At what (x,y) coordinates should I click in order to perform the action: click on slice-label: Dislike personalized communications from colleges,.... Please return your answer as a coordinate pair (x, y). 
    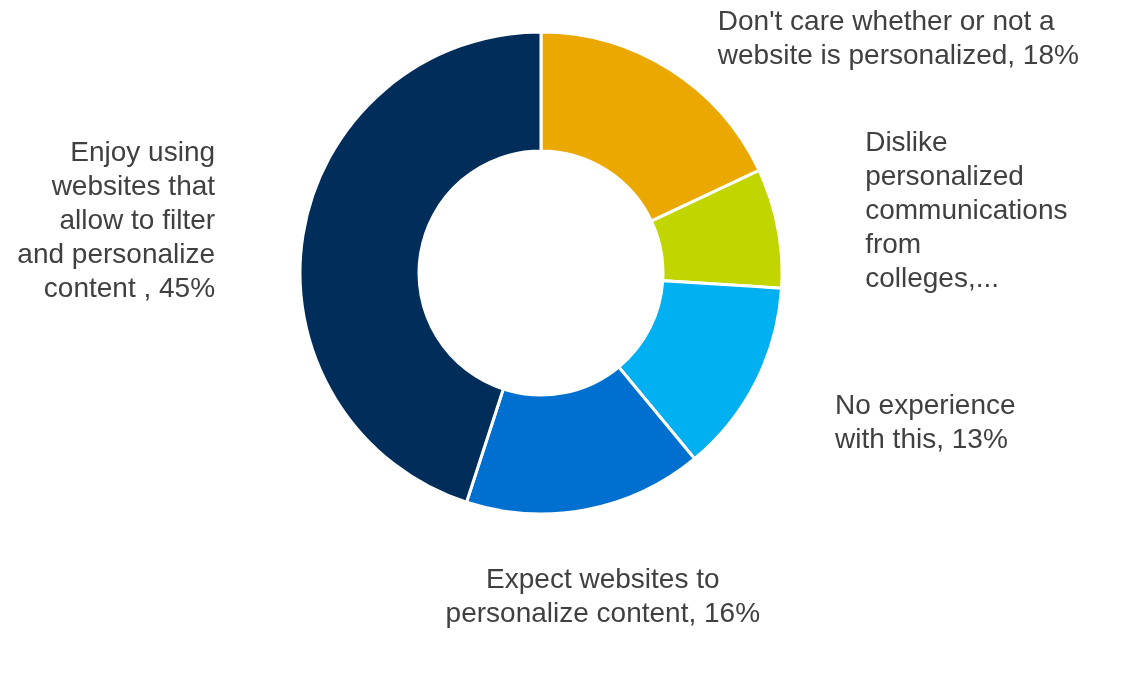
    Looking at the image, I should click on (966, 210).